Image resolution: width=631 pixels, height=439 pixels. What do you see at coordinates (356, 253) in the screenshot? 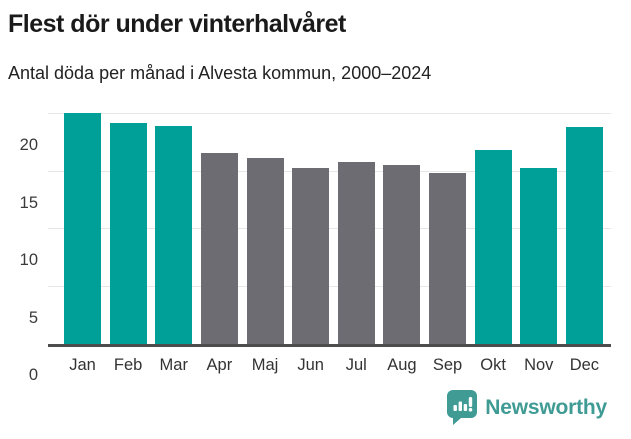
I see `bar-jul` at bounding box center [356, 253].